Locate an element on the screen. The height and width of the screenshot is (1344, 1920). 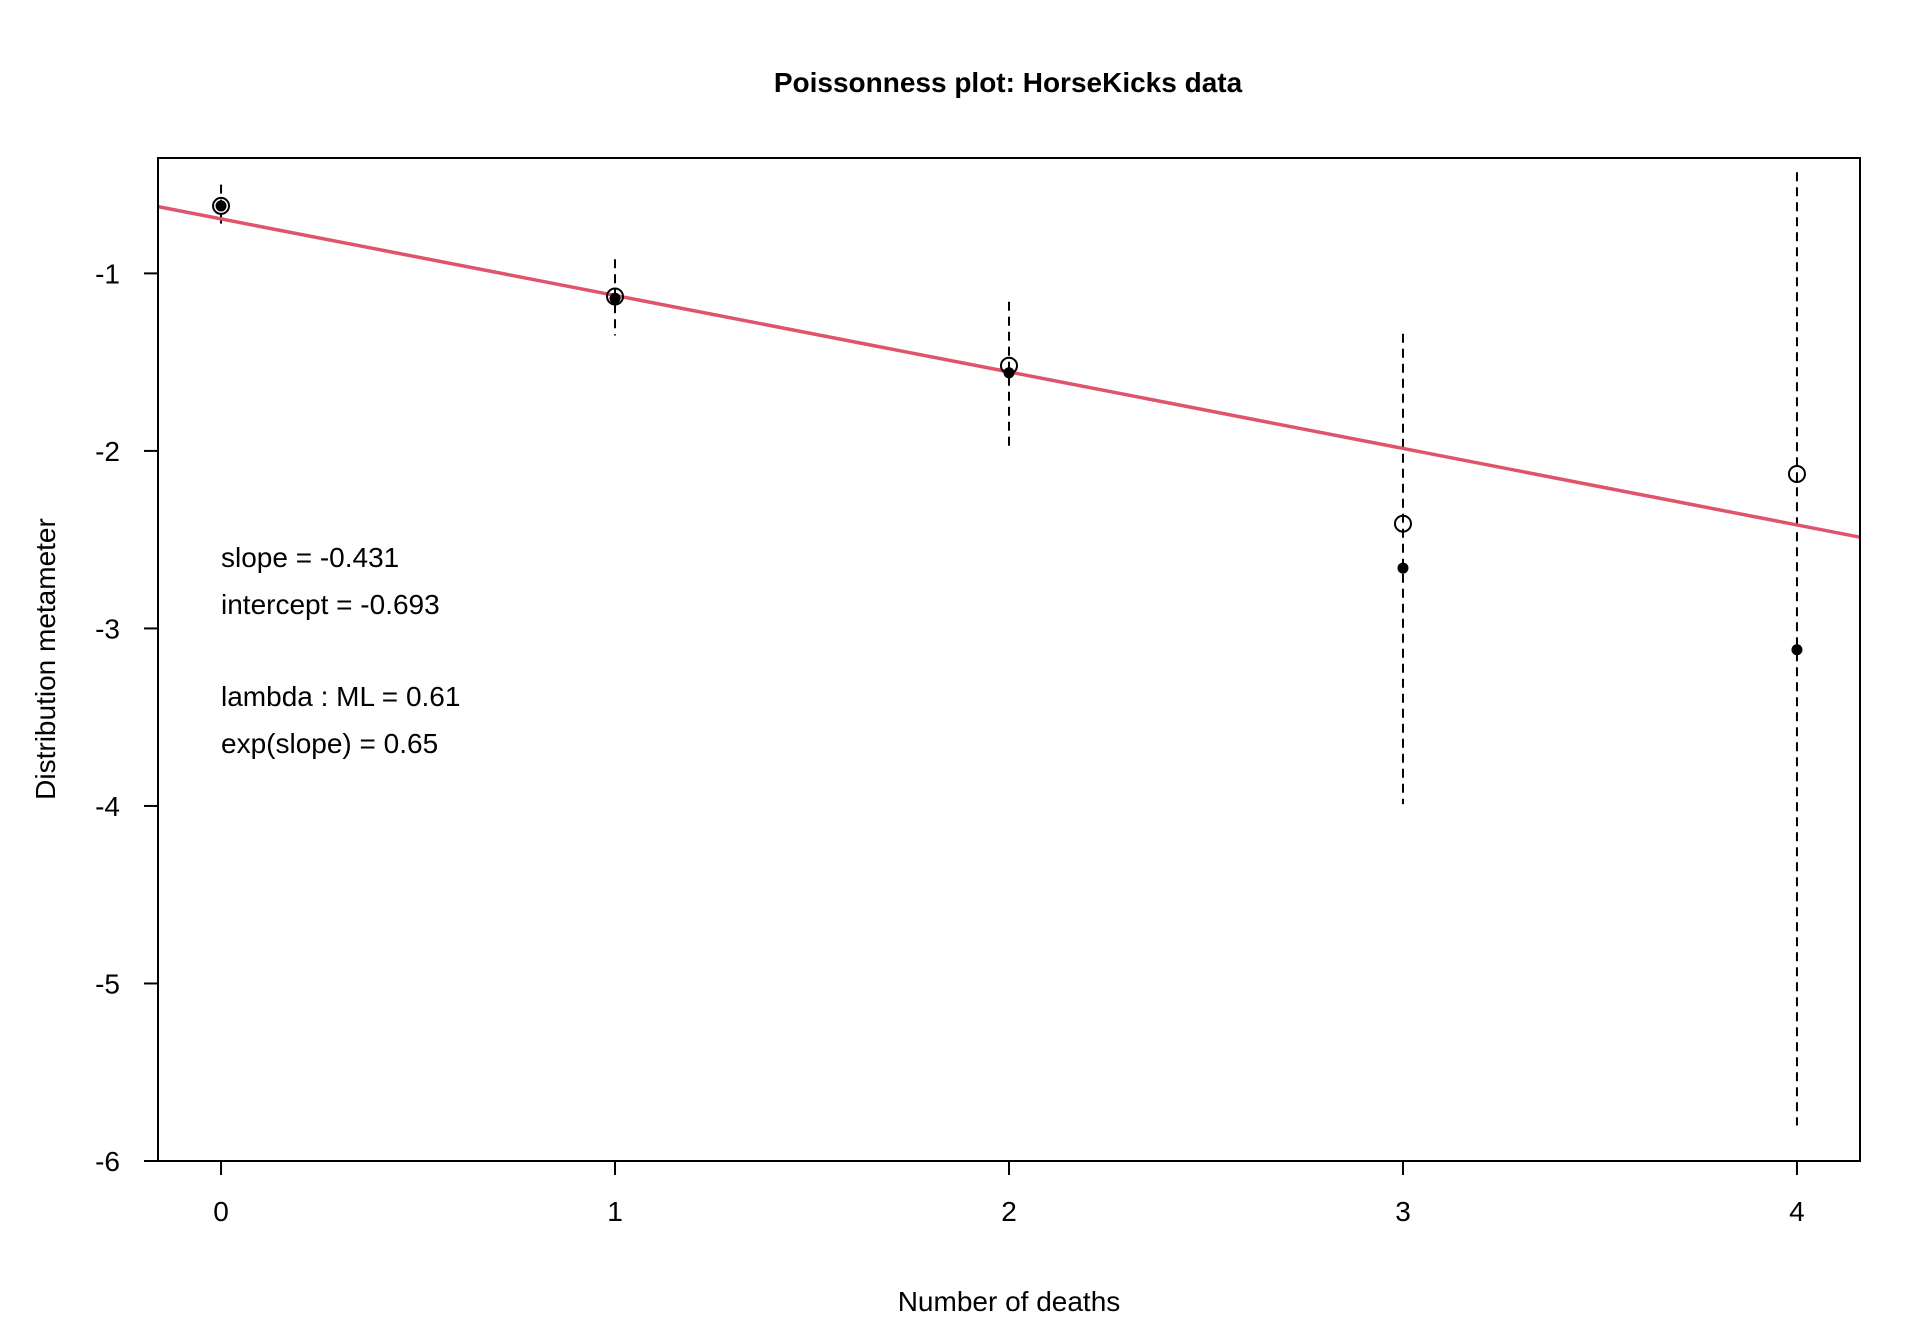
annotation-exp-slope: exp(slope) = 0.65 is located at coordinates (329, 743).